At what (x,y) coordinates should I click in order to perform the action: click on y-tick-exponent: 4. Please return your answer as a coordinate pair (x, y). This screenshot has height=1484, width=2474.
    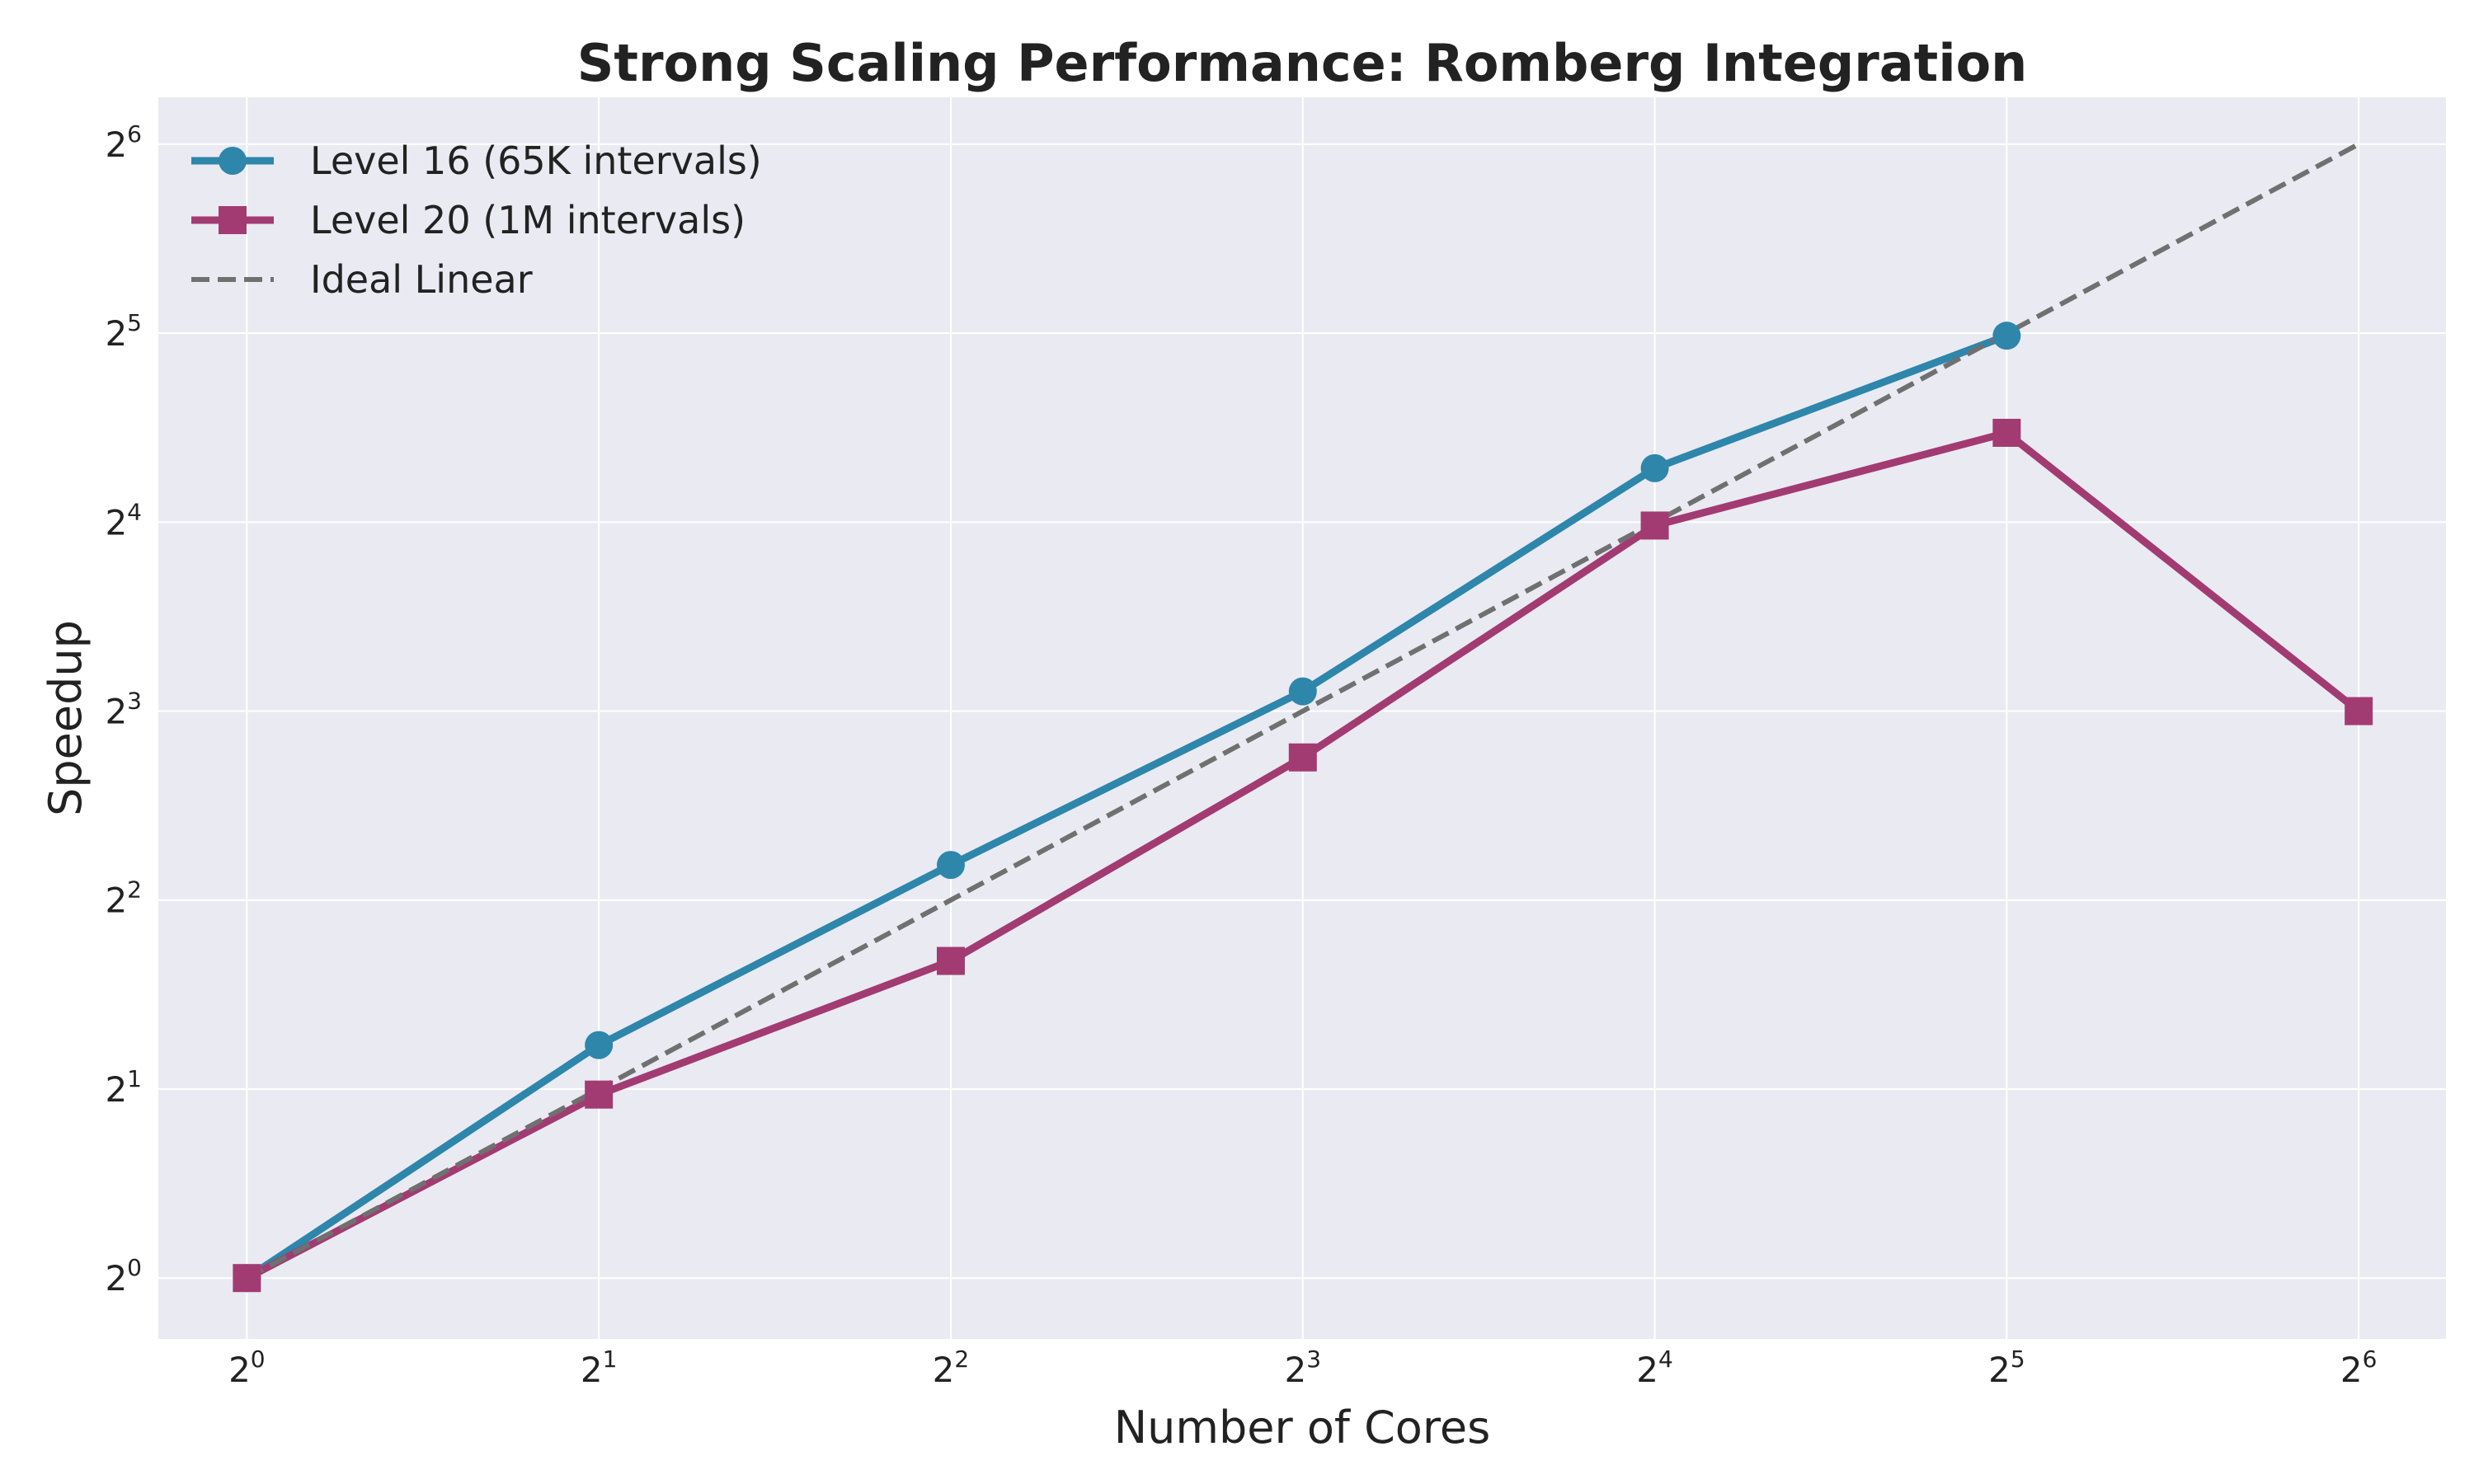
    Looking at the image, I should click on (134, 511).